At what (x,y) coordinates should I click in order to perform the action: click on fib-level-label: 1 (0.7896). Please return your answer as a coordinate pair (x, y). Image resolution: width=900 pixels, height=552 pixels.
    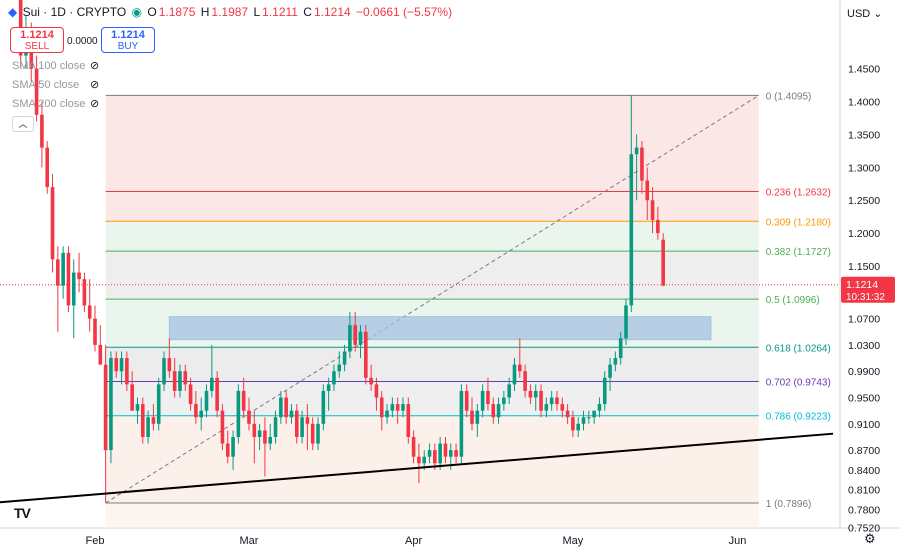
    Looking at the image, I should click on (789, 504).